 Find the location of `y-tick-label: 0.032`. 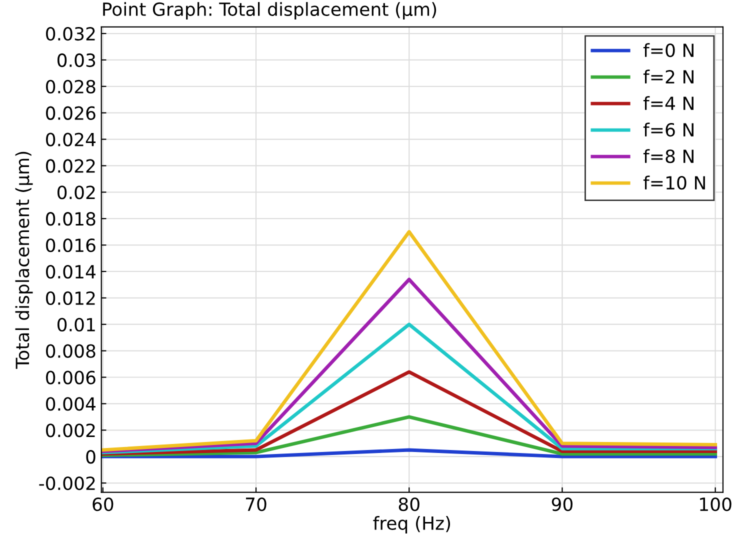

y-tick-label: 0.032 is located at coordinates (70, 33).